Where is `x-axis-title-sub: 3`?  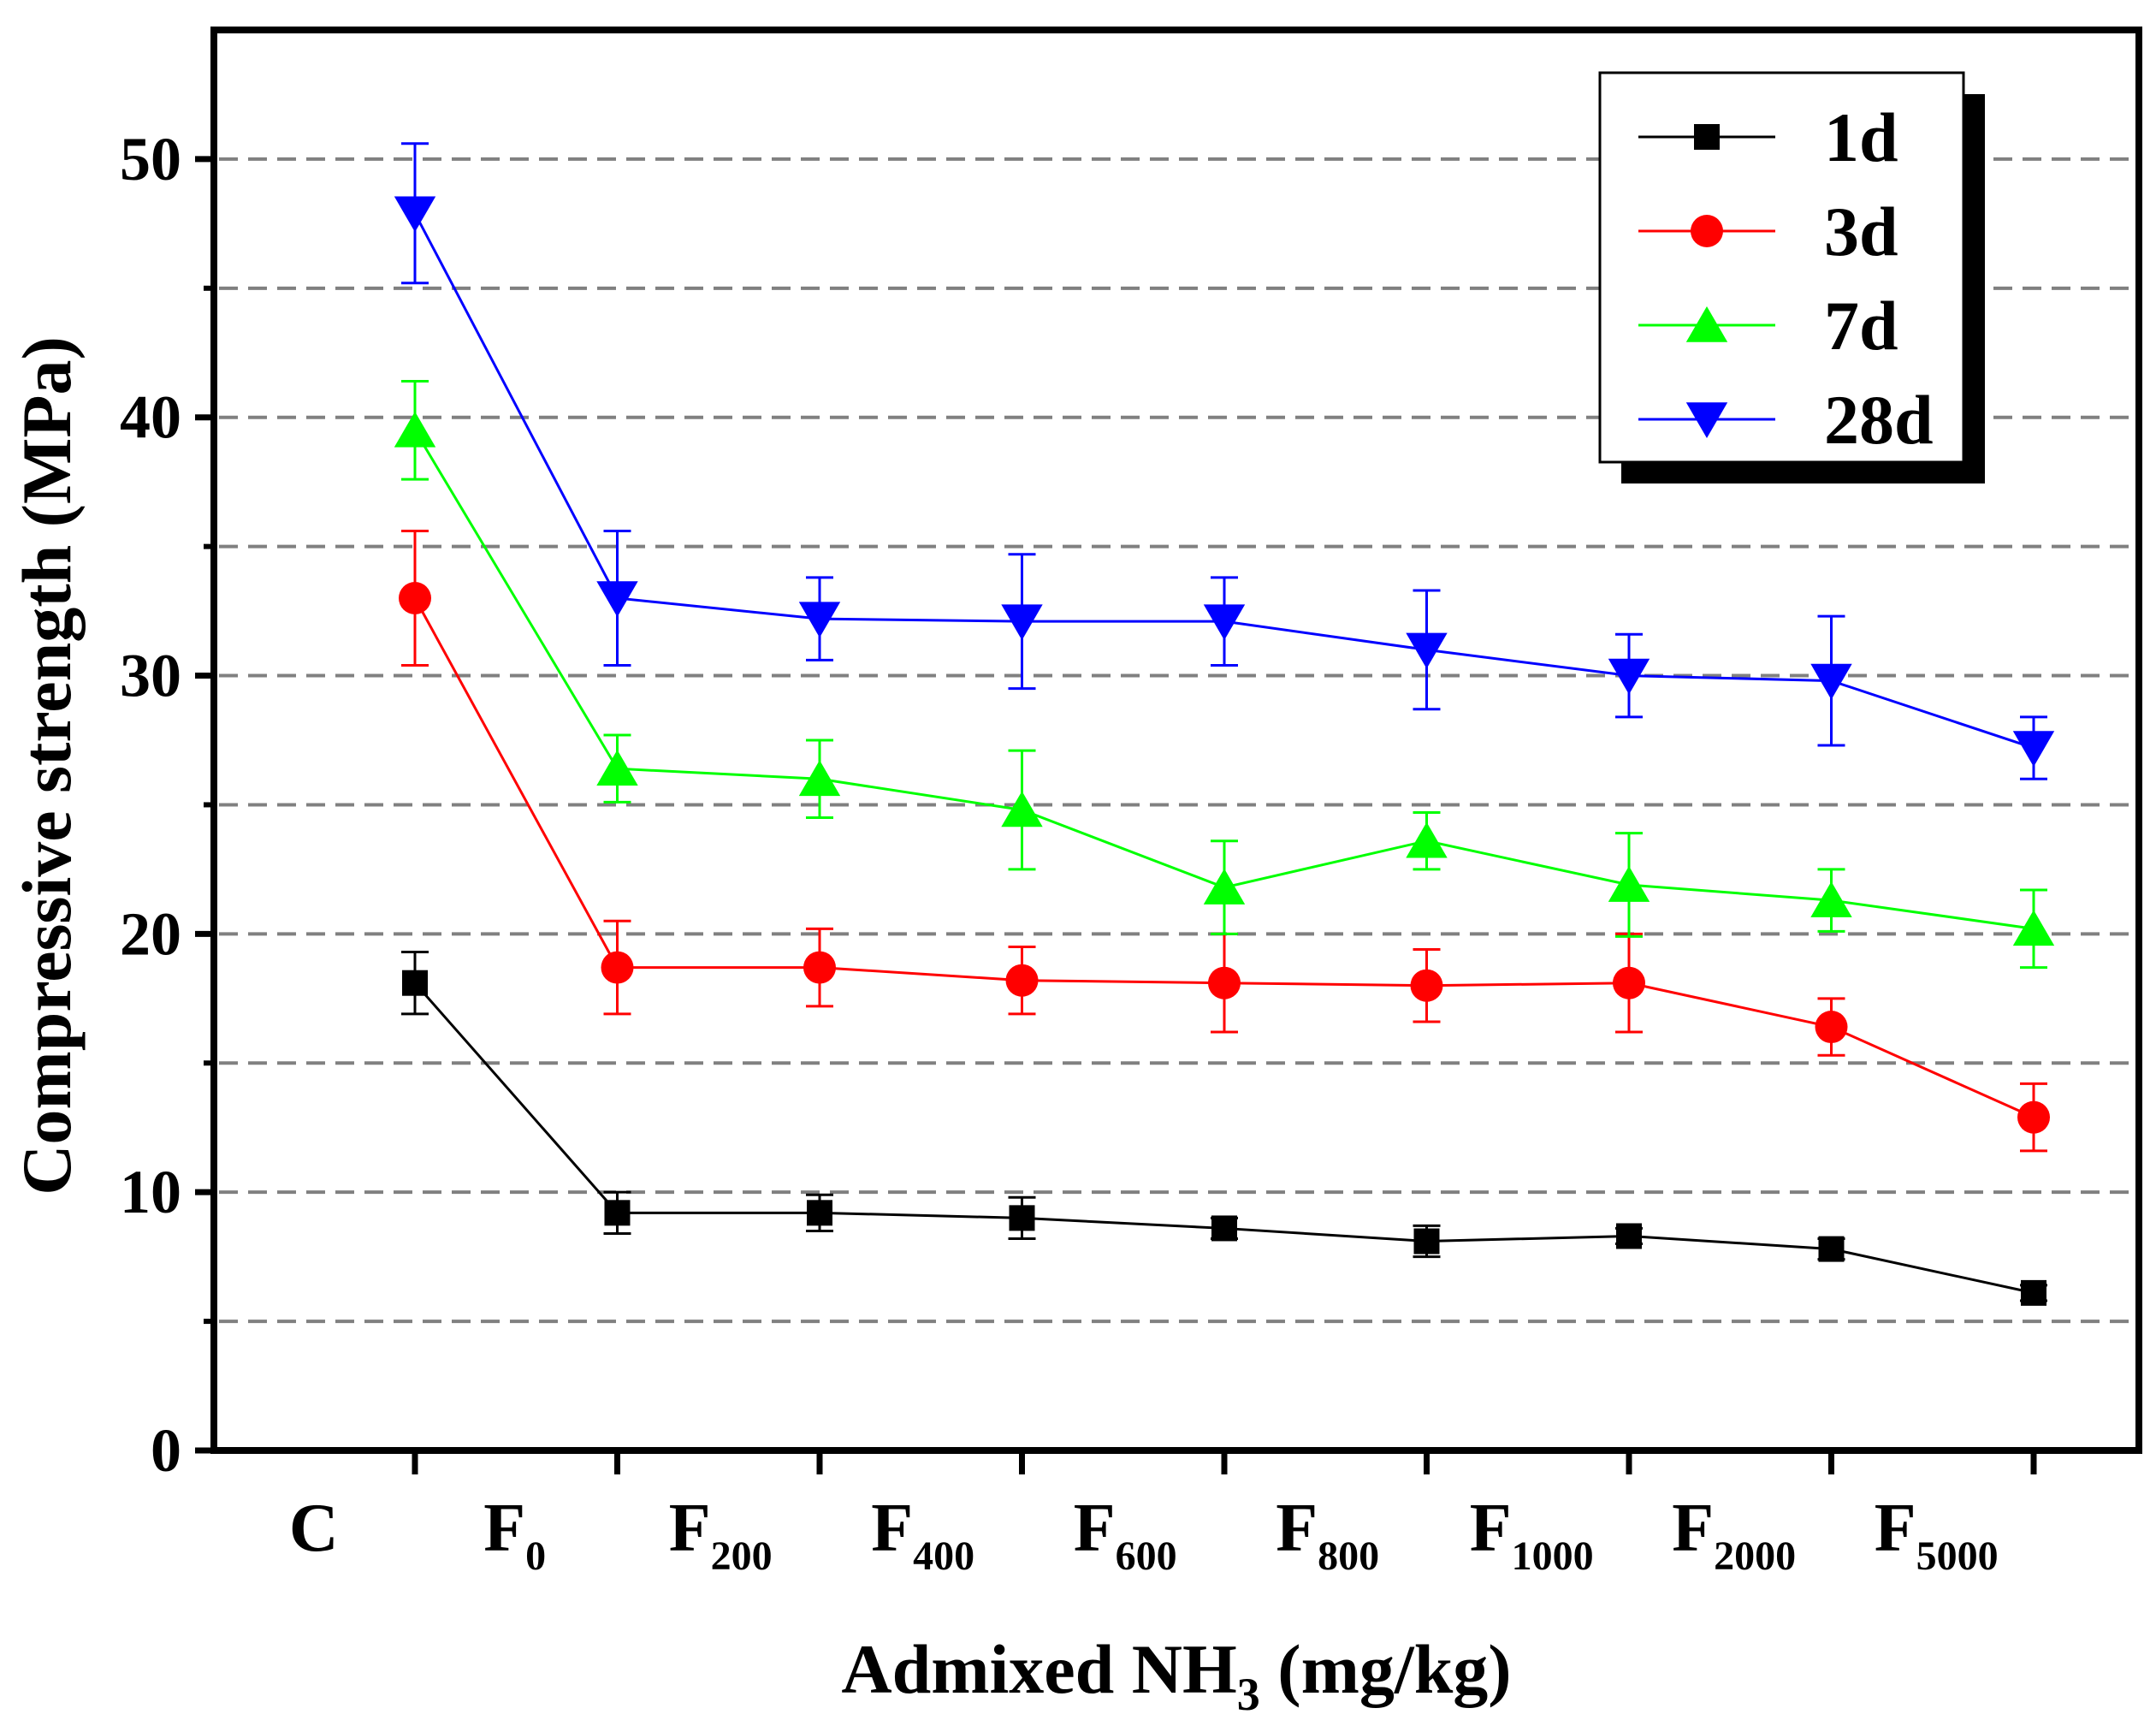 x-axis-title-sub: 3 is located at coordinates (1248, 1694).